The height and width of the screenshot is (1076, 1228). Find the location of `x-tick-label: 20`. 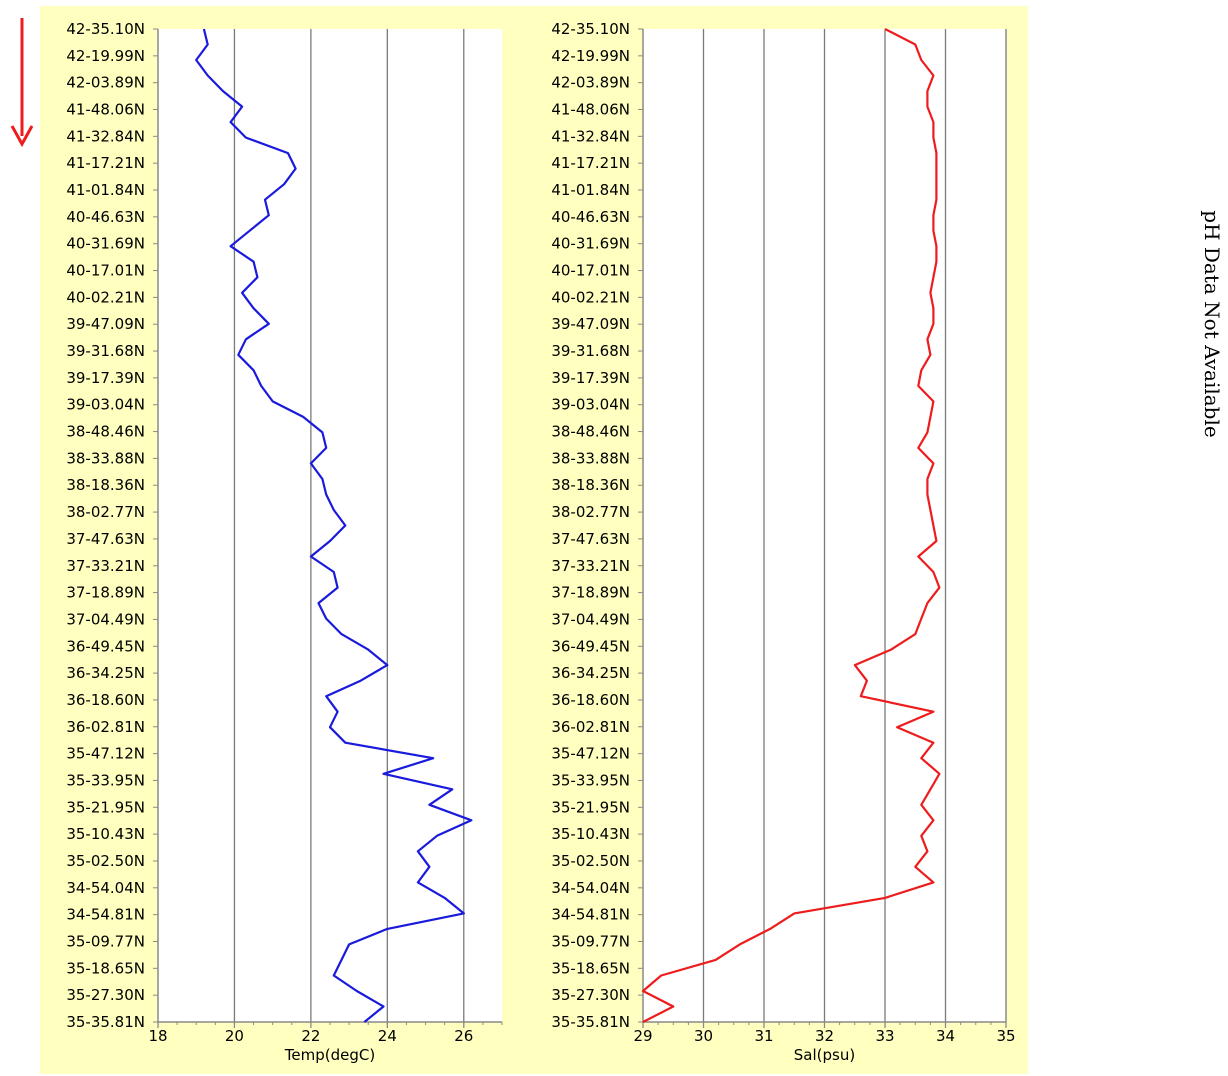

x-tick-label: 20 is located at coordinates (234, 1036).